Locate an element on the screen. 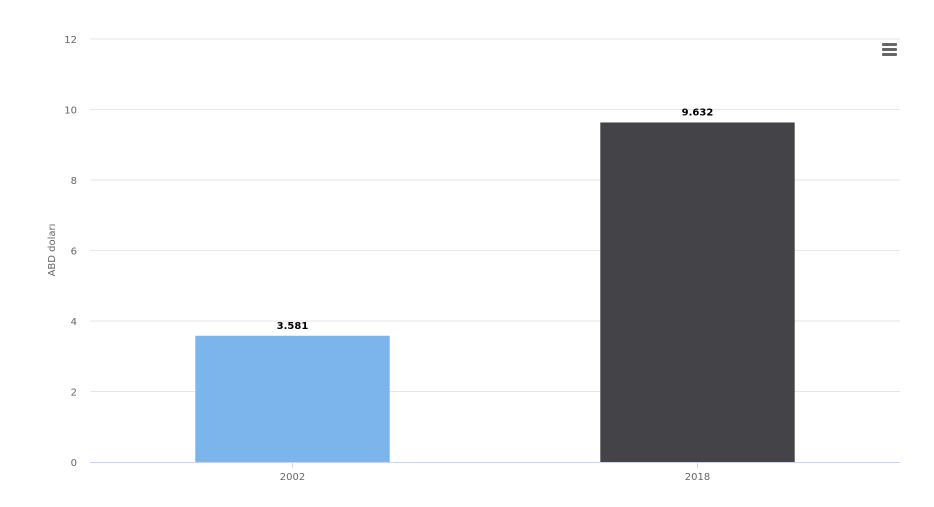 Image resolution: width=934 pixels, height=507 pixels. y-tick-label: 4 is located at coordinates (74, 322).